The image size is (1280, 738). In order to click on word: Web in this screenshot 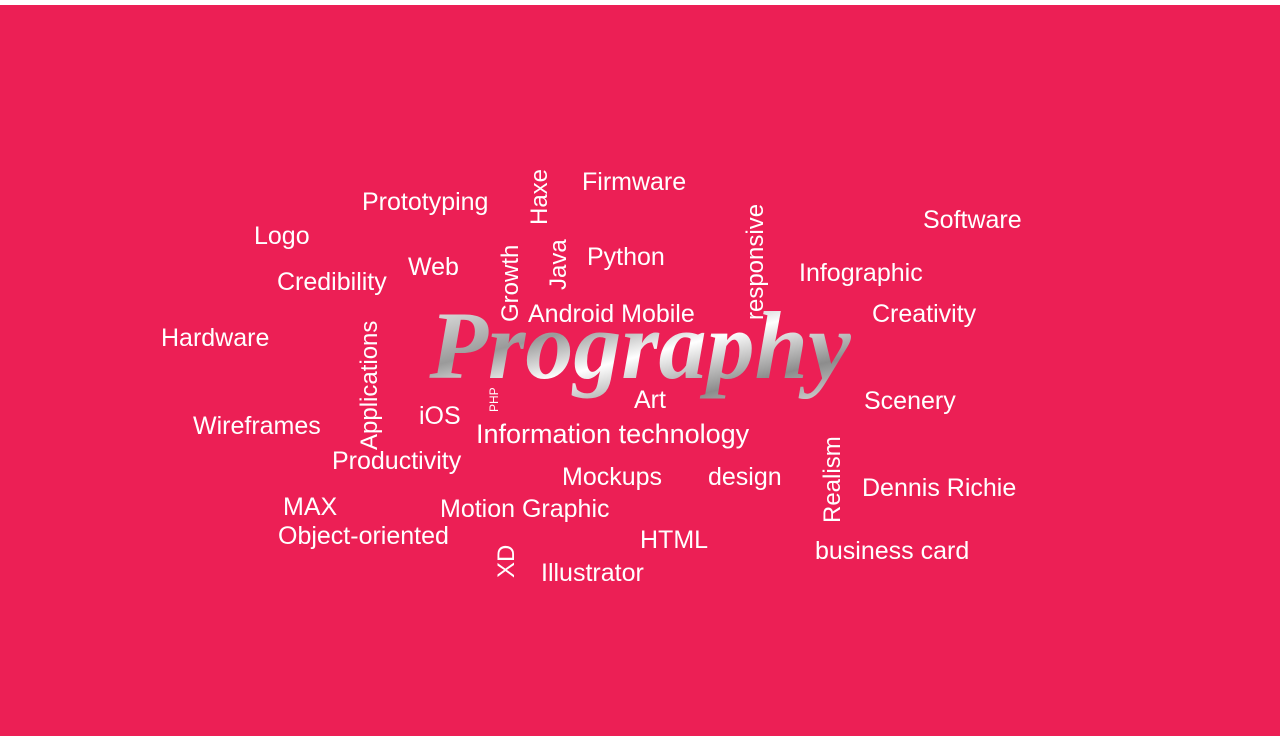, I will do `click(433, 267)`.